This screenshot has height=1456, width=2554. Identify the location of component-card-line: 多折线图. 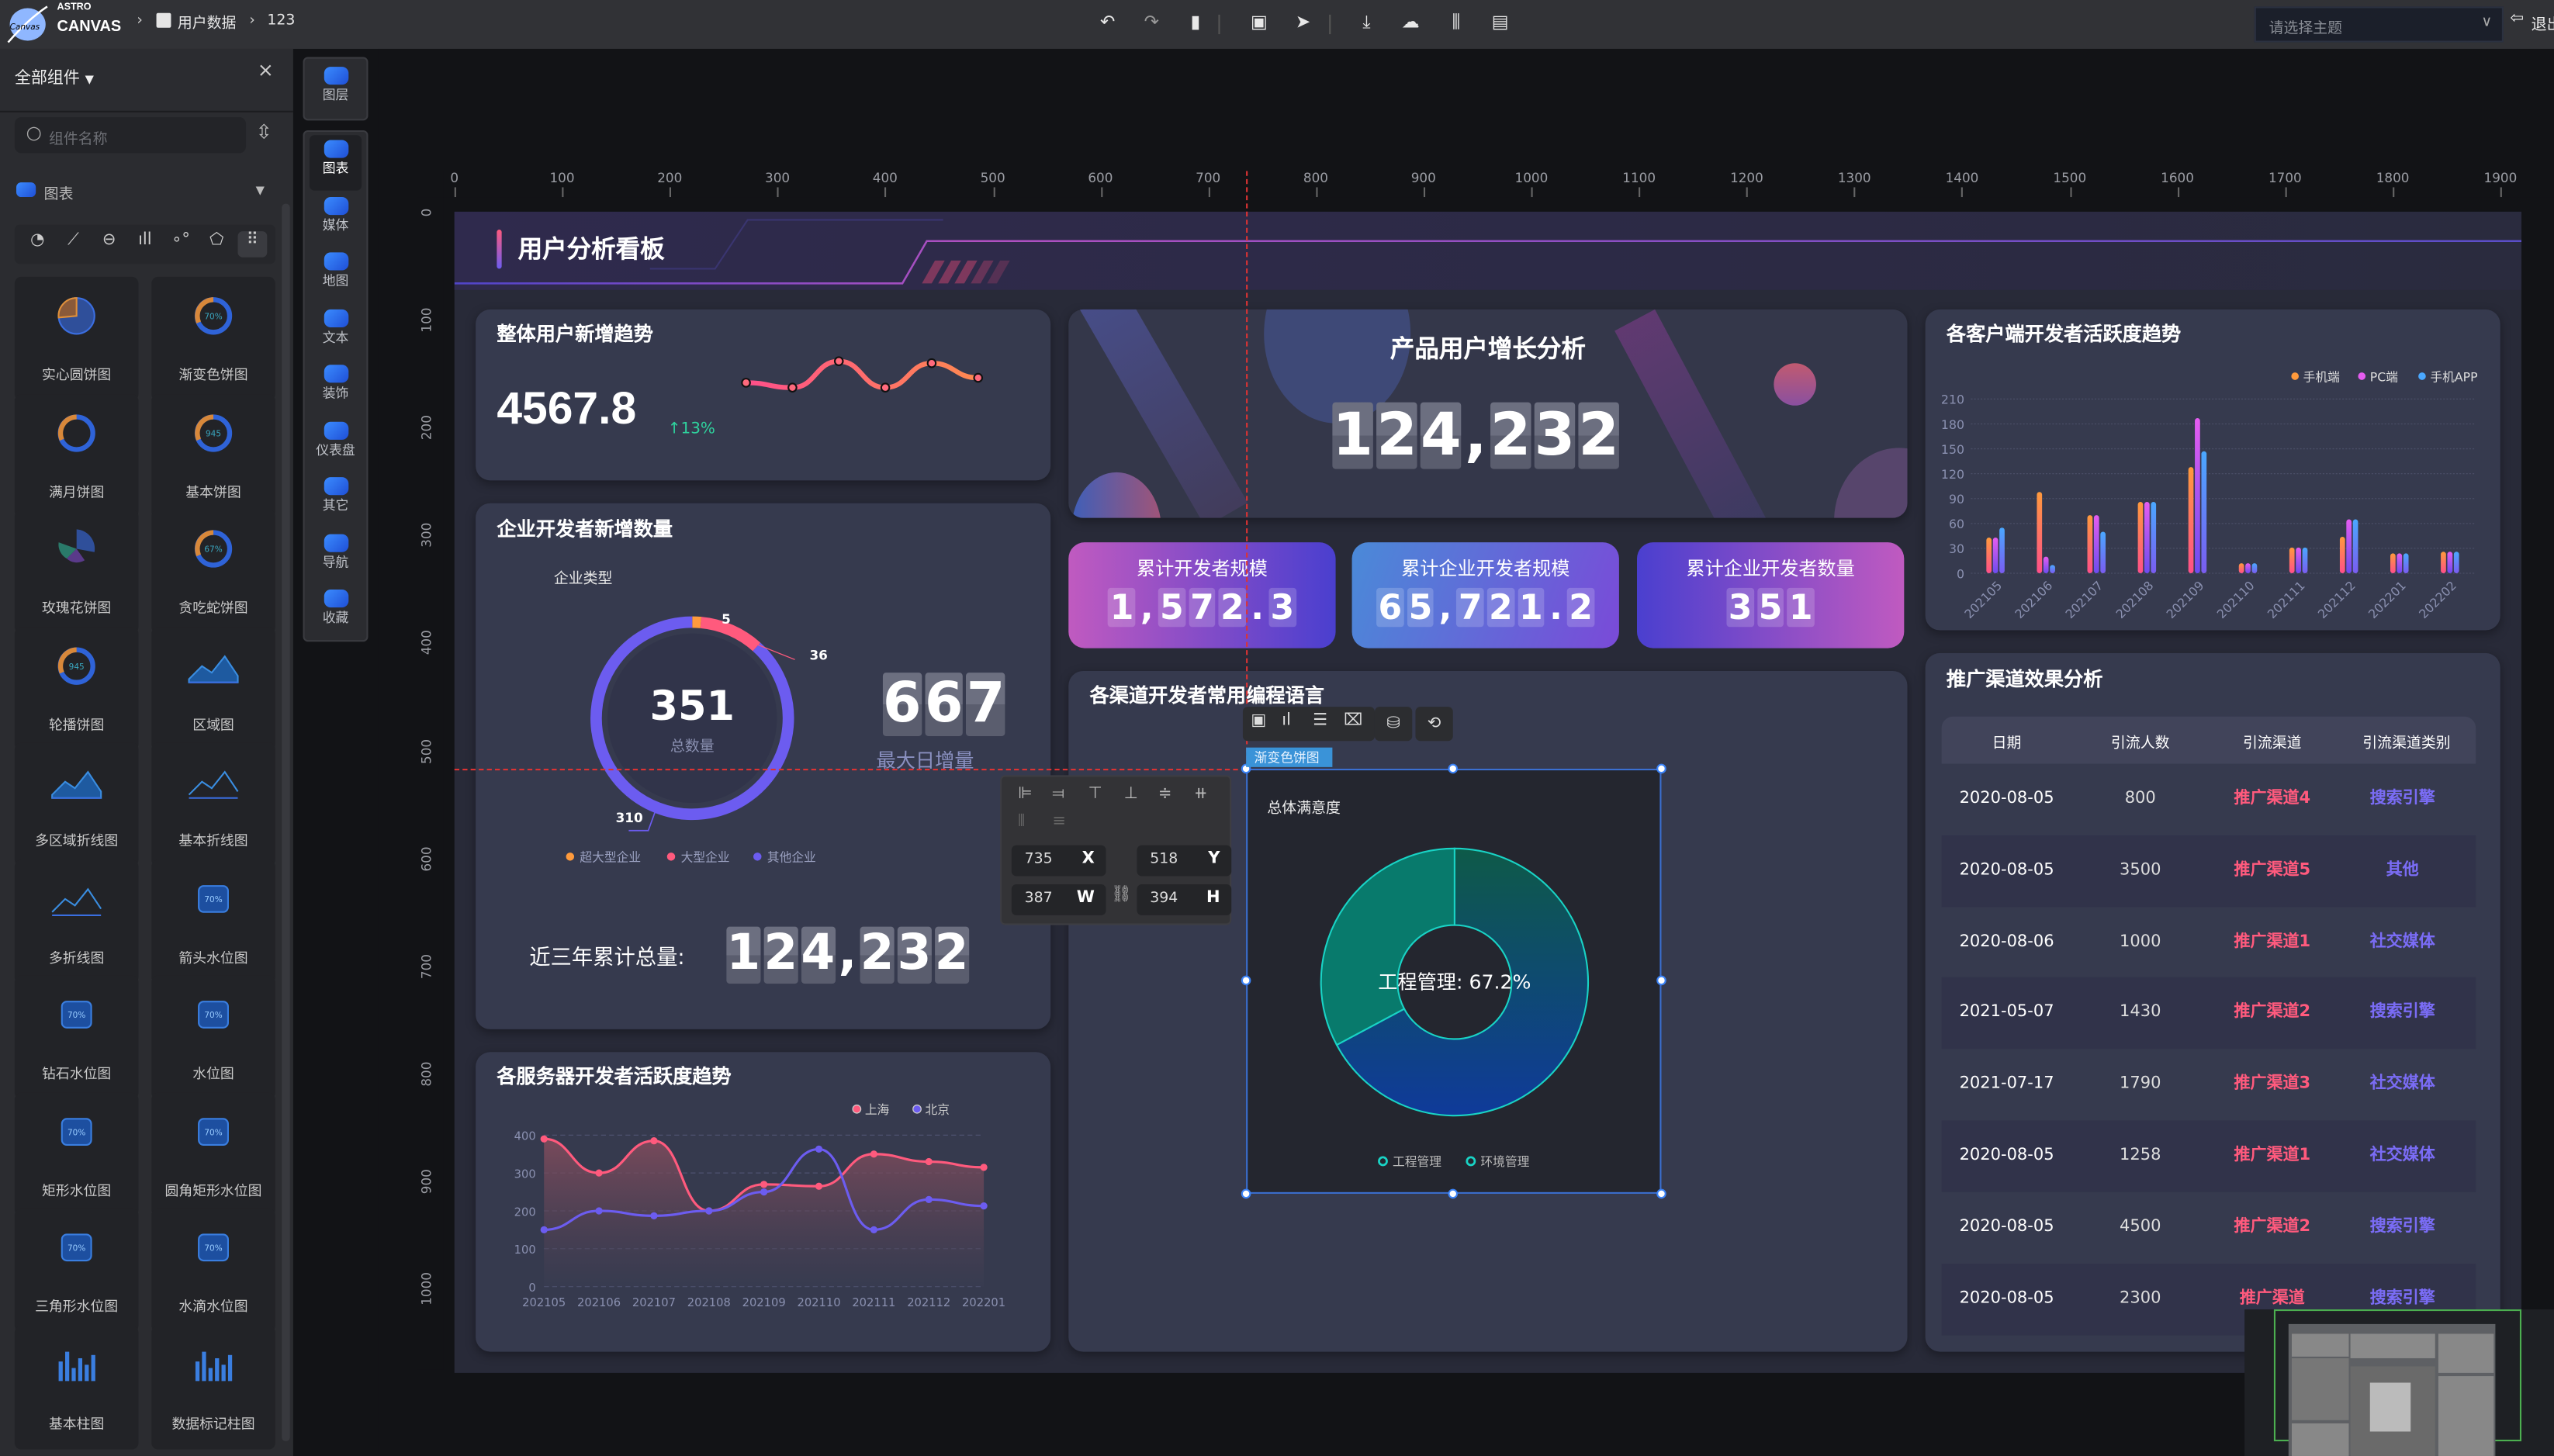
(77, 921).